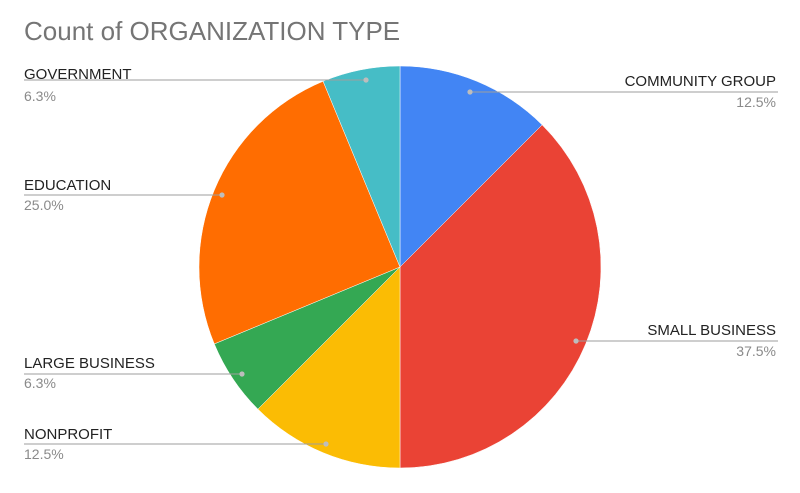 Image resolution: width=800 pixels, height=493 pixels. Describe the element at coordinates (756, 351) in the screenshot. I see `slice-label-percent: 37.5%` at that location.